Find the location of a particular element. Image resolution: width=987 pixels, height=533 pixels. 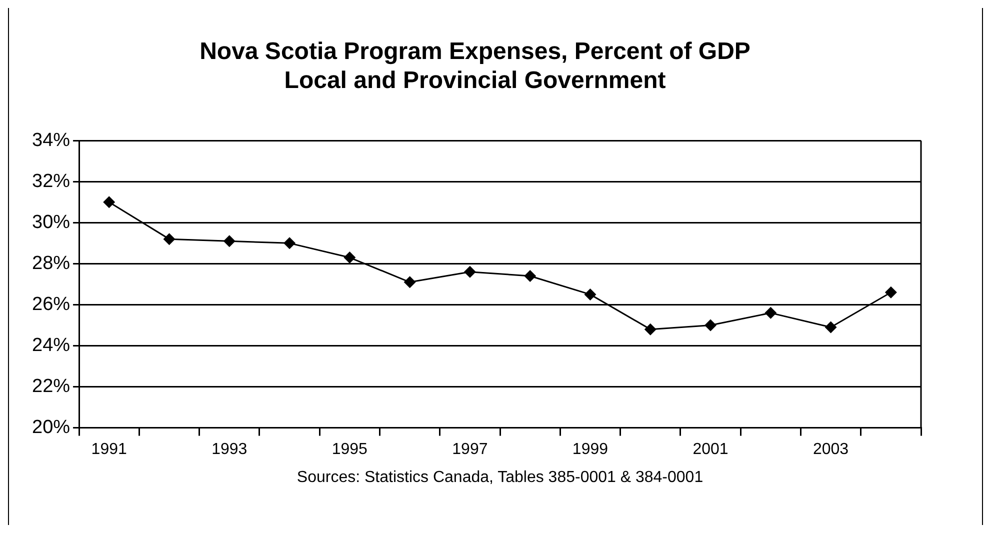

y-tick-label: 34% is located at coordinates (51, 140).